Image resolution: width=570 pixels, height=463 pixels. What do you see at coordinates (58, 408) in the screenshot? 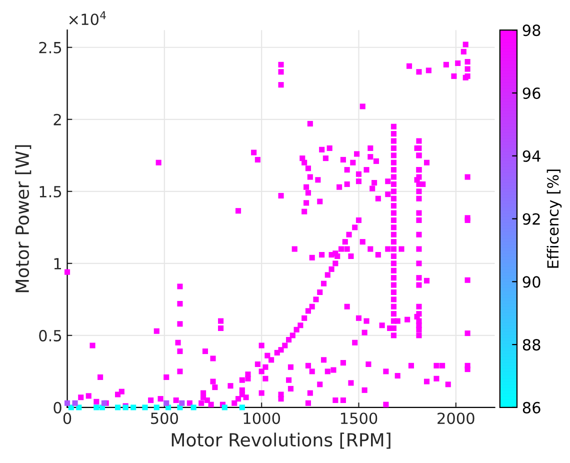
I see `y-tick-label: 0` at bounding box center [58, 408].